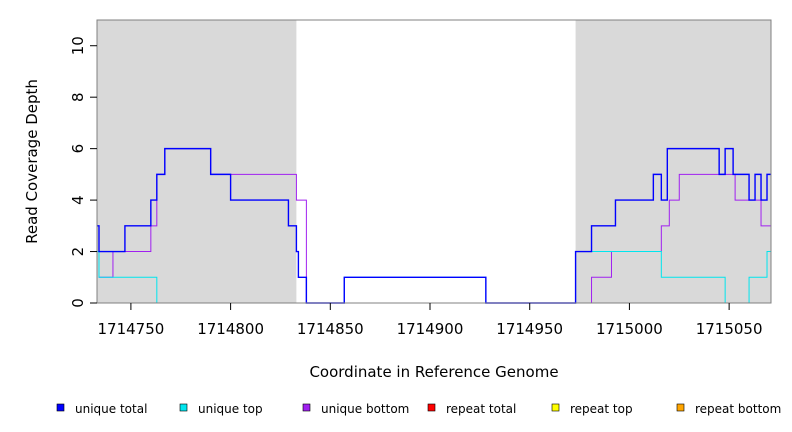  Describe the element at coordinates (433, 372) in the screenshot. I see `x-axis-title: Coordinate in Reference Genome` at that location.